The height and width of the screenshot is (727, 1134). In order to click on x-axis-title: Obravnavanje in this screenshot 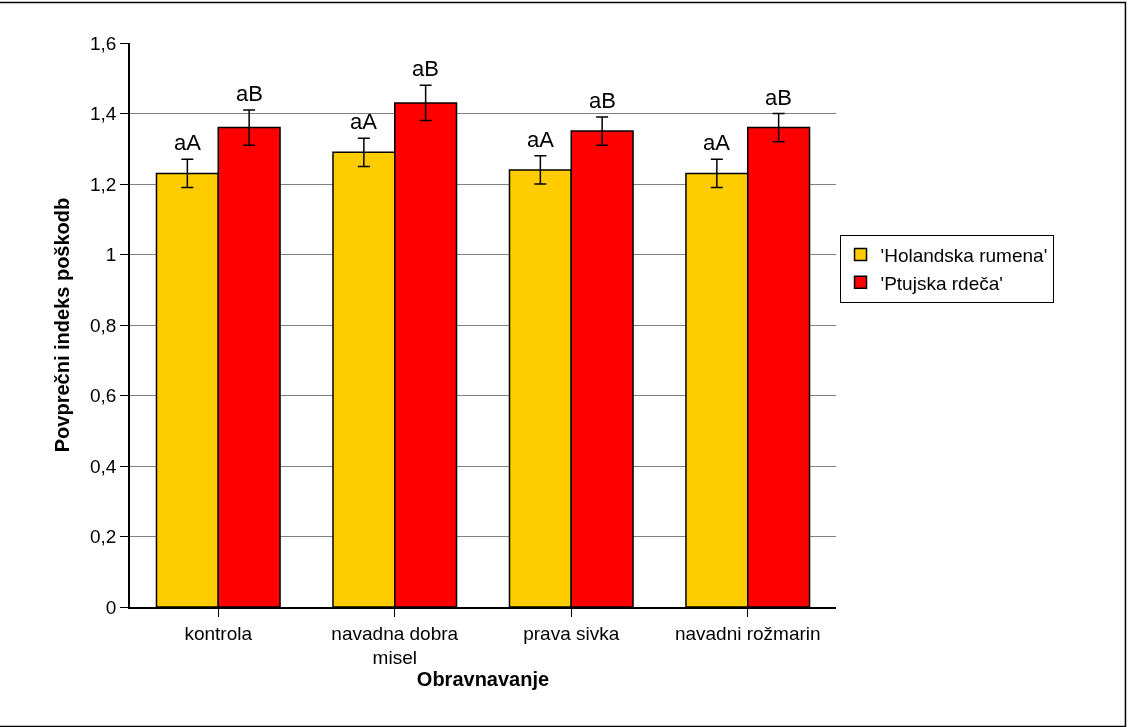, I will do `click(483, 679)`.